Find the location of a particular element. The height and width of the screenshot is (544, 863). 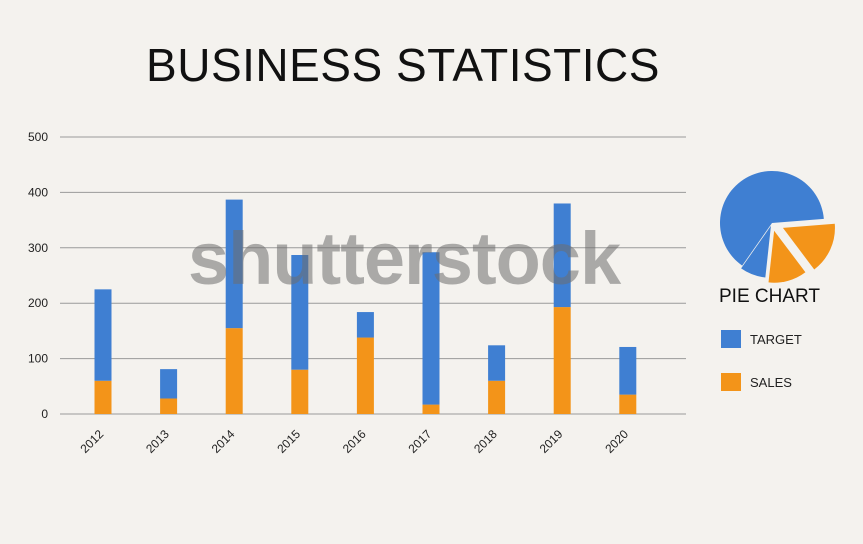

x-tick-label-2012: 2012 is located at coordinates (92, 441).